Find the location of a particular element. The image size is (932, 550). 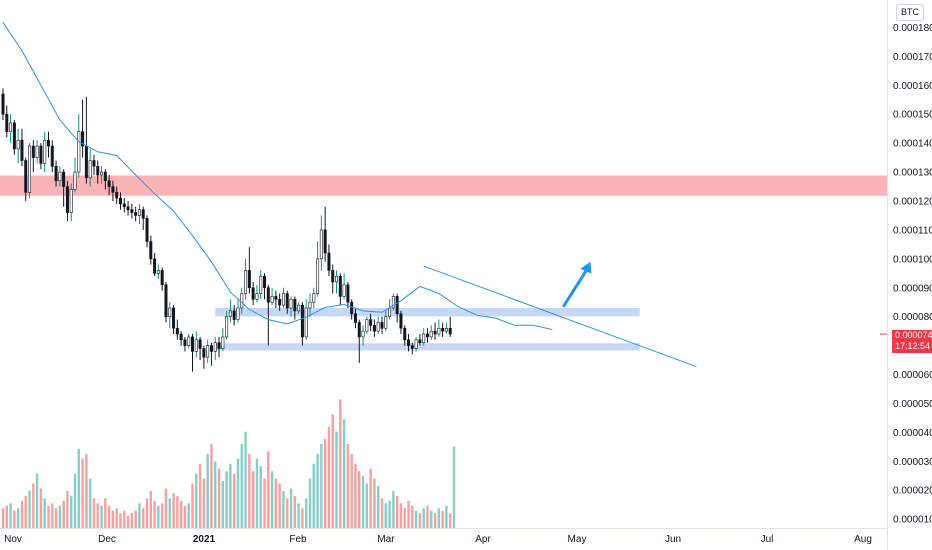

time-tick-label: Nov is located at coordinates (13, 539).